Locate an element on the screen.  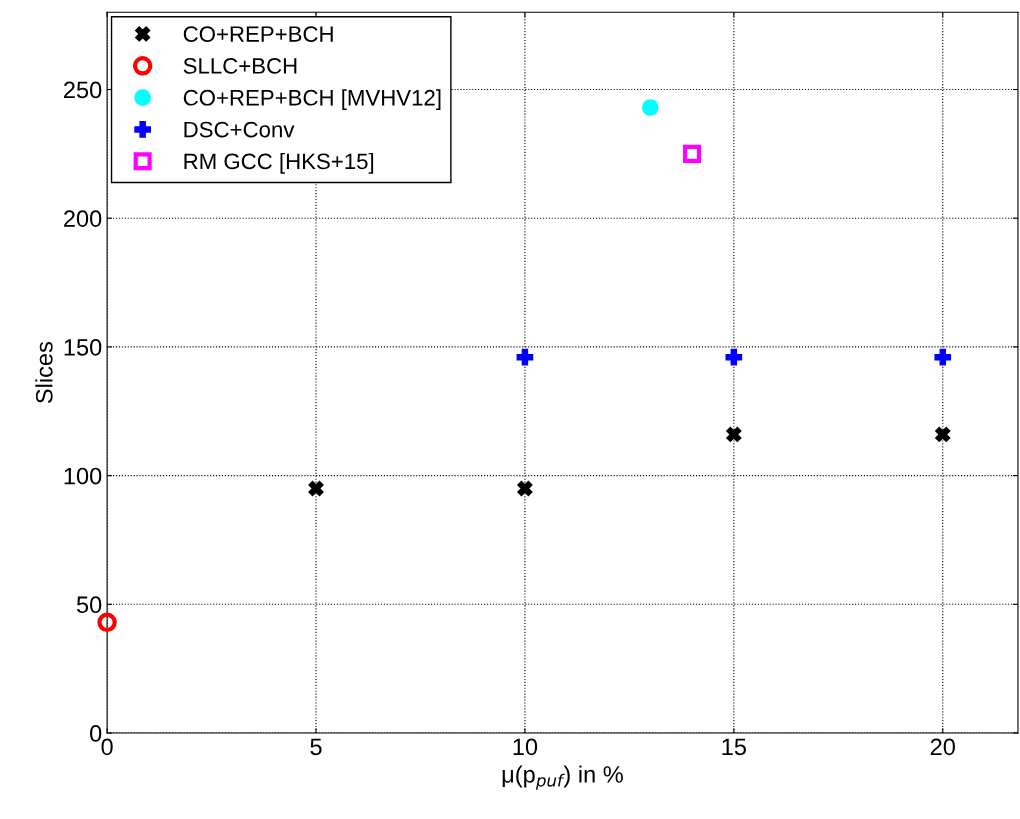
x-axis-title: μ(p$_{puf}$) in % is located at coordinates (562, 777).